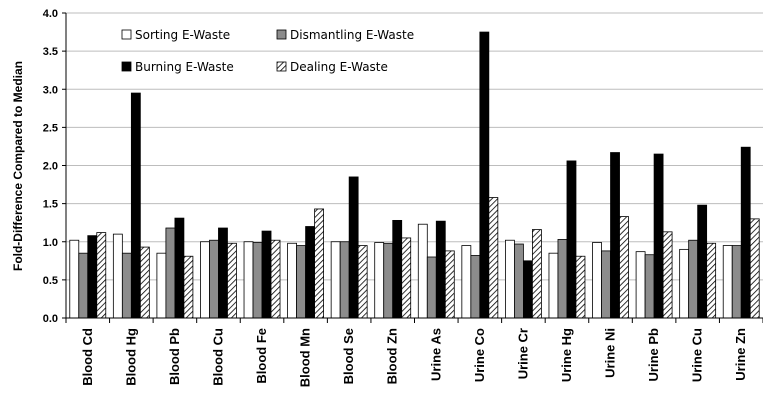  What do you see at coordinates (528, 289) in the screenshot?
I see `bar-burning-e-waste-urine-cr` at bounding box center [528, 289].